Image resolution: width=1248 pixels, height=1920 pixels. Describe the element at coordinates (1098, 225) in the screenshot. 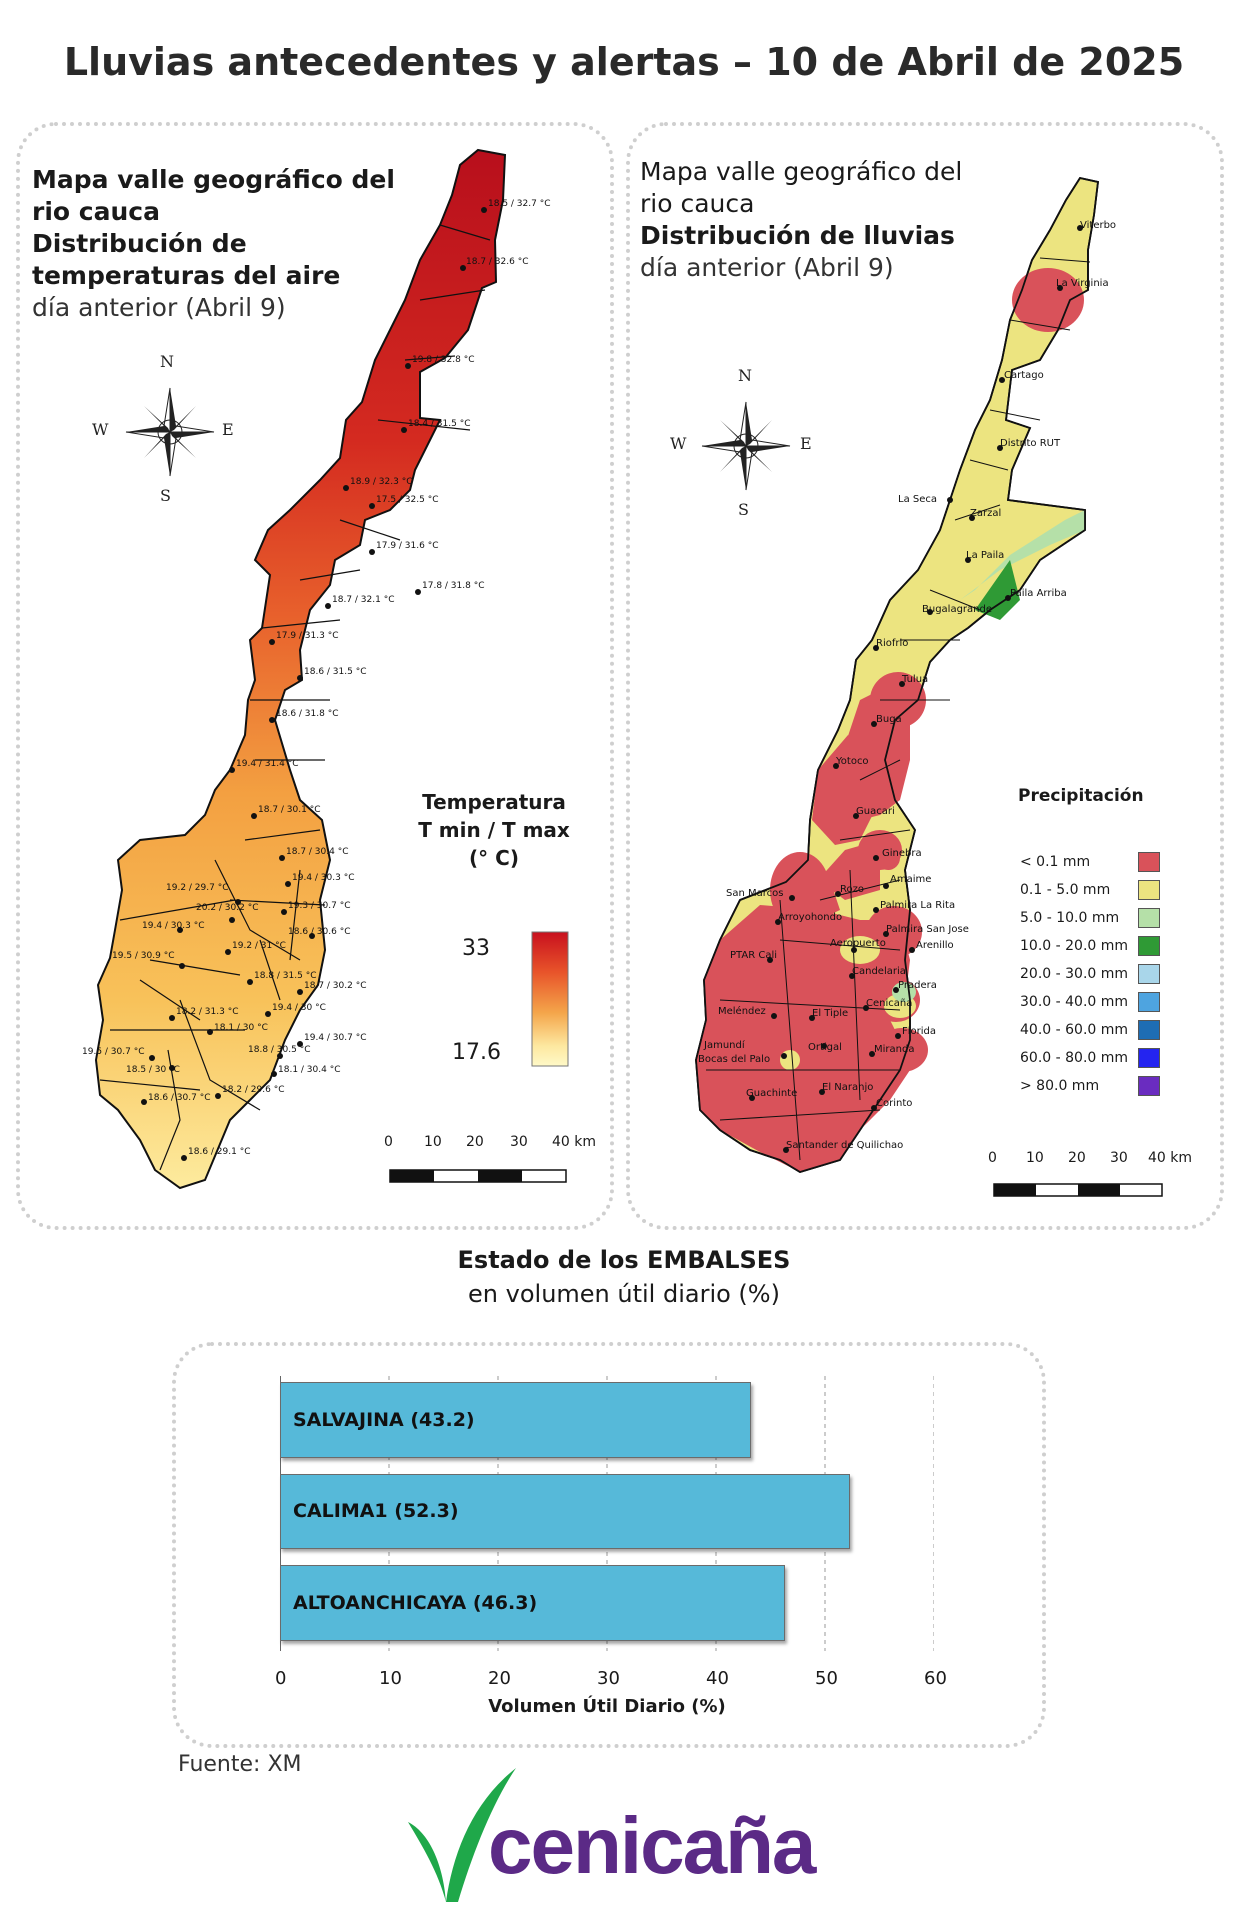

I see `svg-text: Viterbo` at that location.